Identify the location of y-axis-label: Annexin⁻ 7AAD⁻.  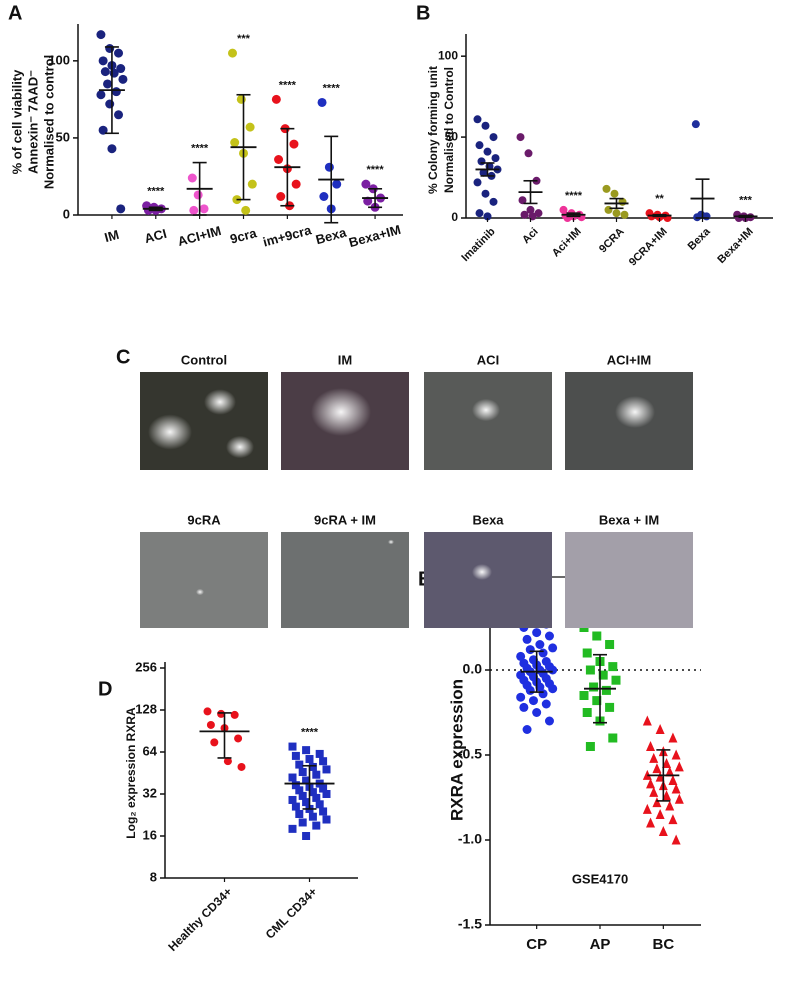
(32, 122).